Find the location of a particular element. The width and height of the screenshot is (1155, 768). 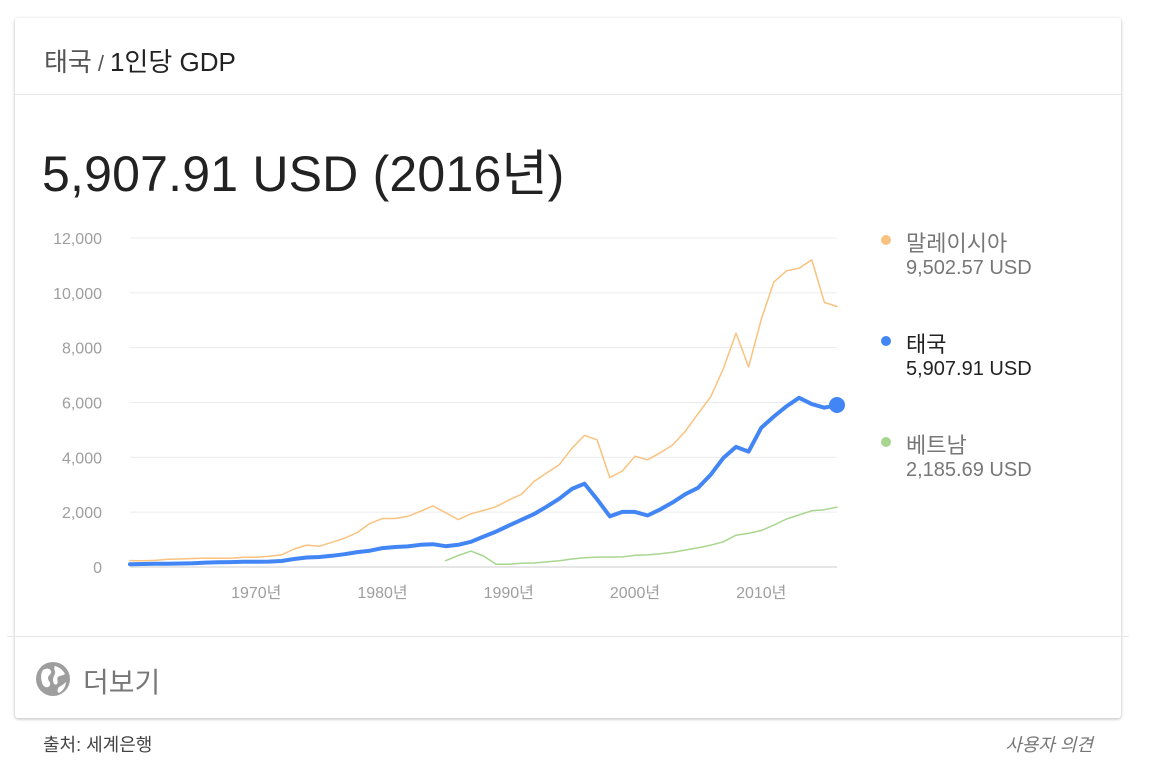

header-divider is located at coordinates (568, 94).